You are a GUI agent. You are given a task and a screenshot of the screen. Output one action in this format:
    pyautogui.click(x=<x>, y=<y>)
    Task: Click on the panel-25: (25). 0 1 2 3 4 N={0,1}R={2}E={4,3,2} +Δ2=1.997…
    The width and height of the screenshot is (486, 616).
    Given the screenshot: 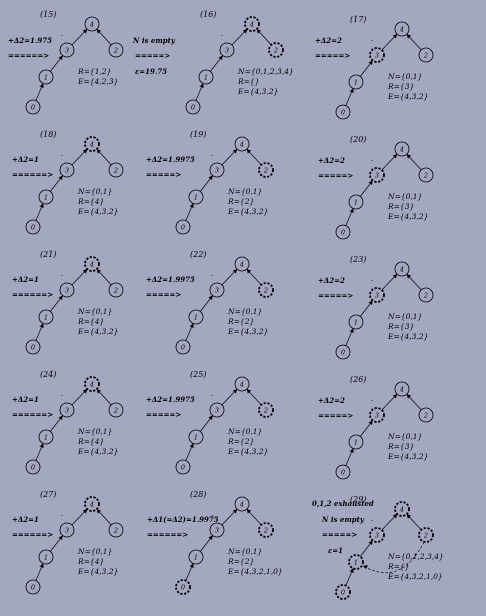 What is the action you would take?
    pyautogui.click(x=210, y=422)
    